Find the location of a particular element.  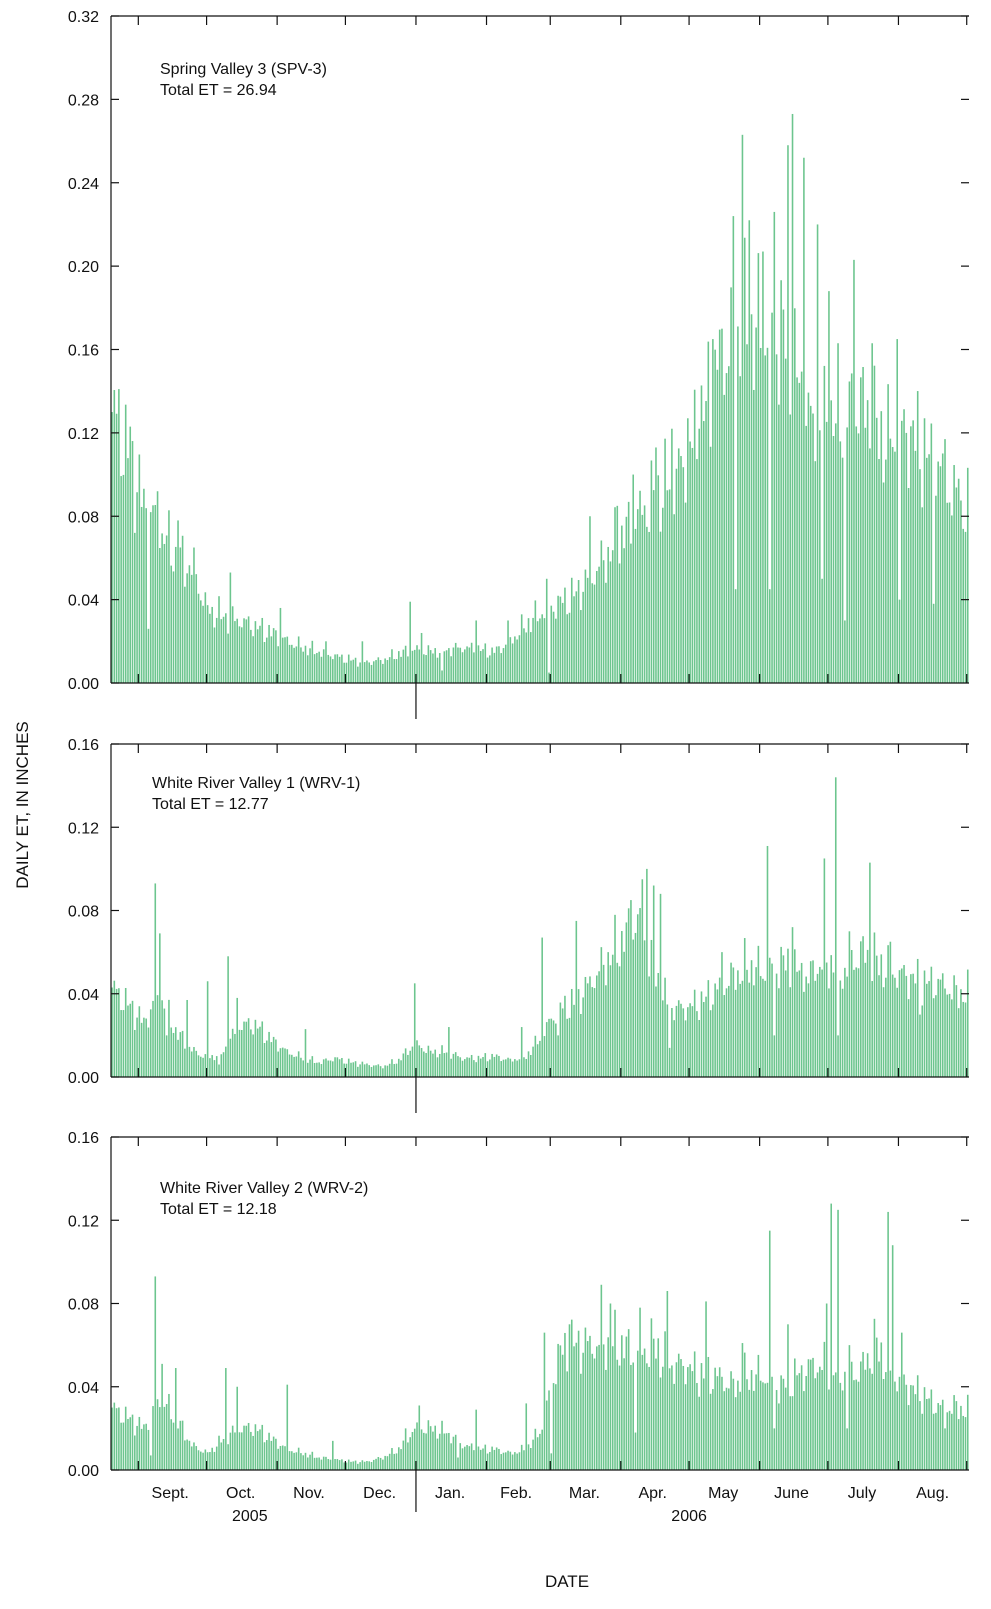

y-tick-label: 0.24 is located at coordinates (83, 184).